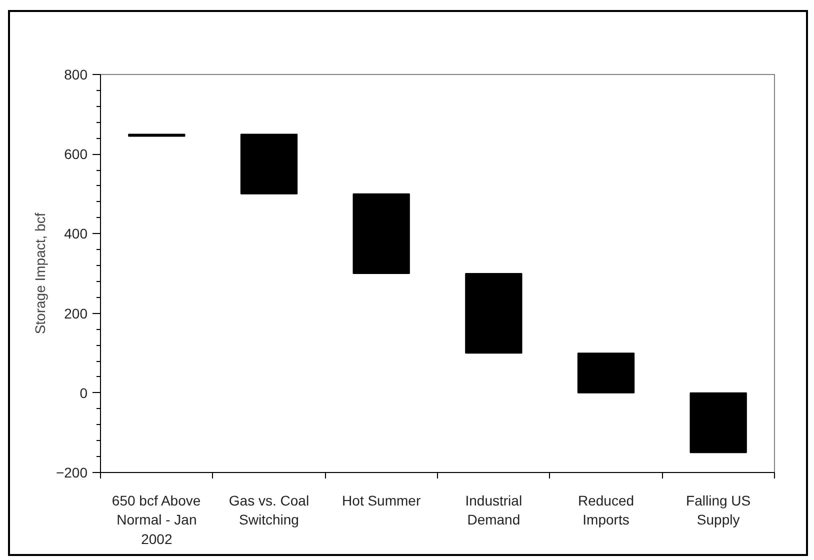 The width and height of the screenshot is (814, 560). Describe the element at coordinates (76, 154) in the screenshot. I see `y-tick-label: 600` at that location.